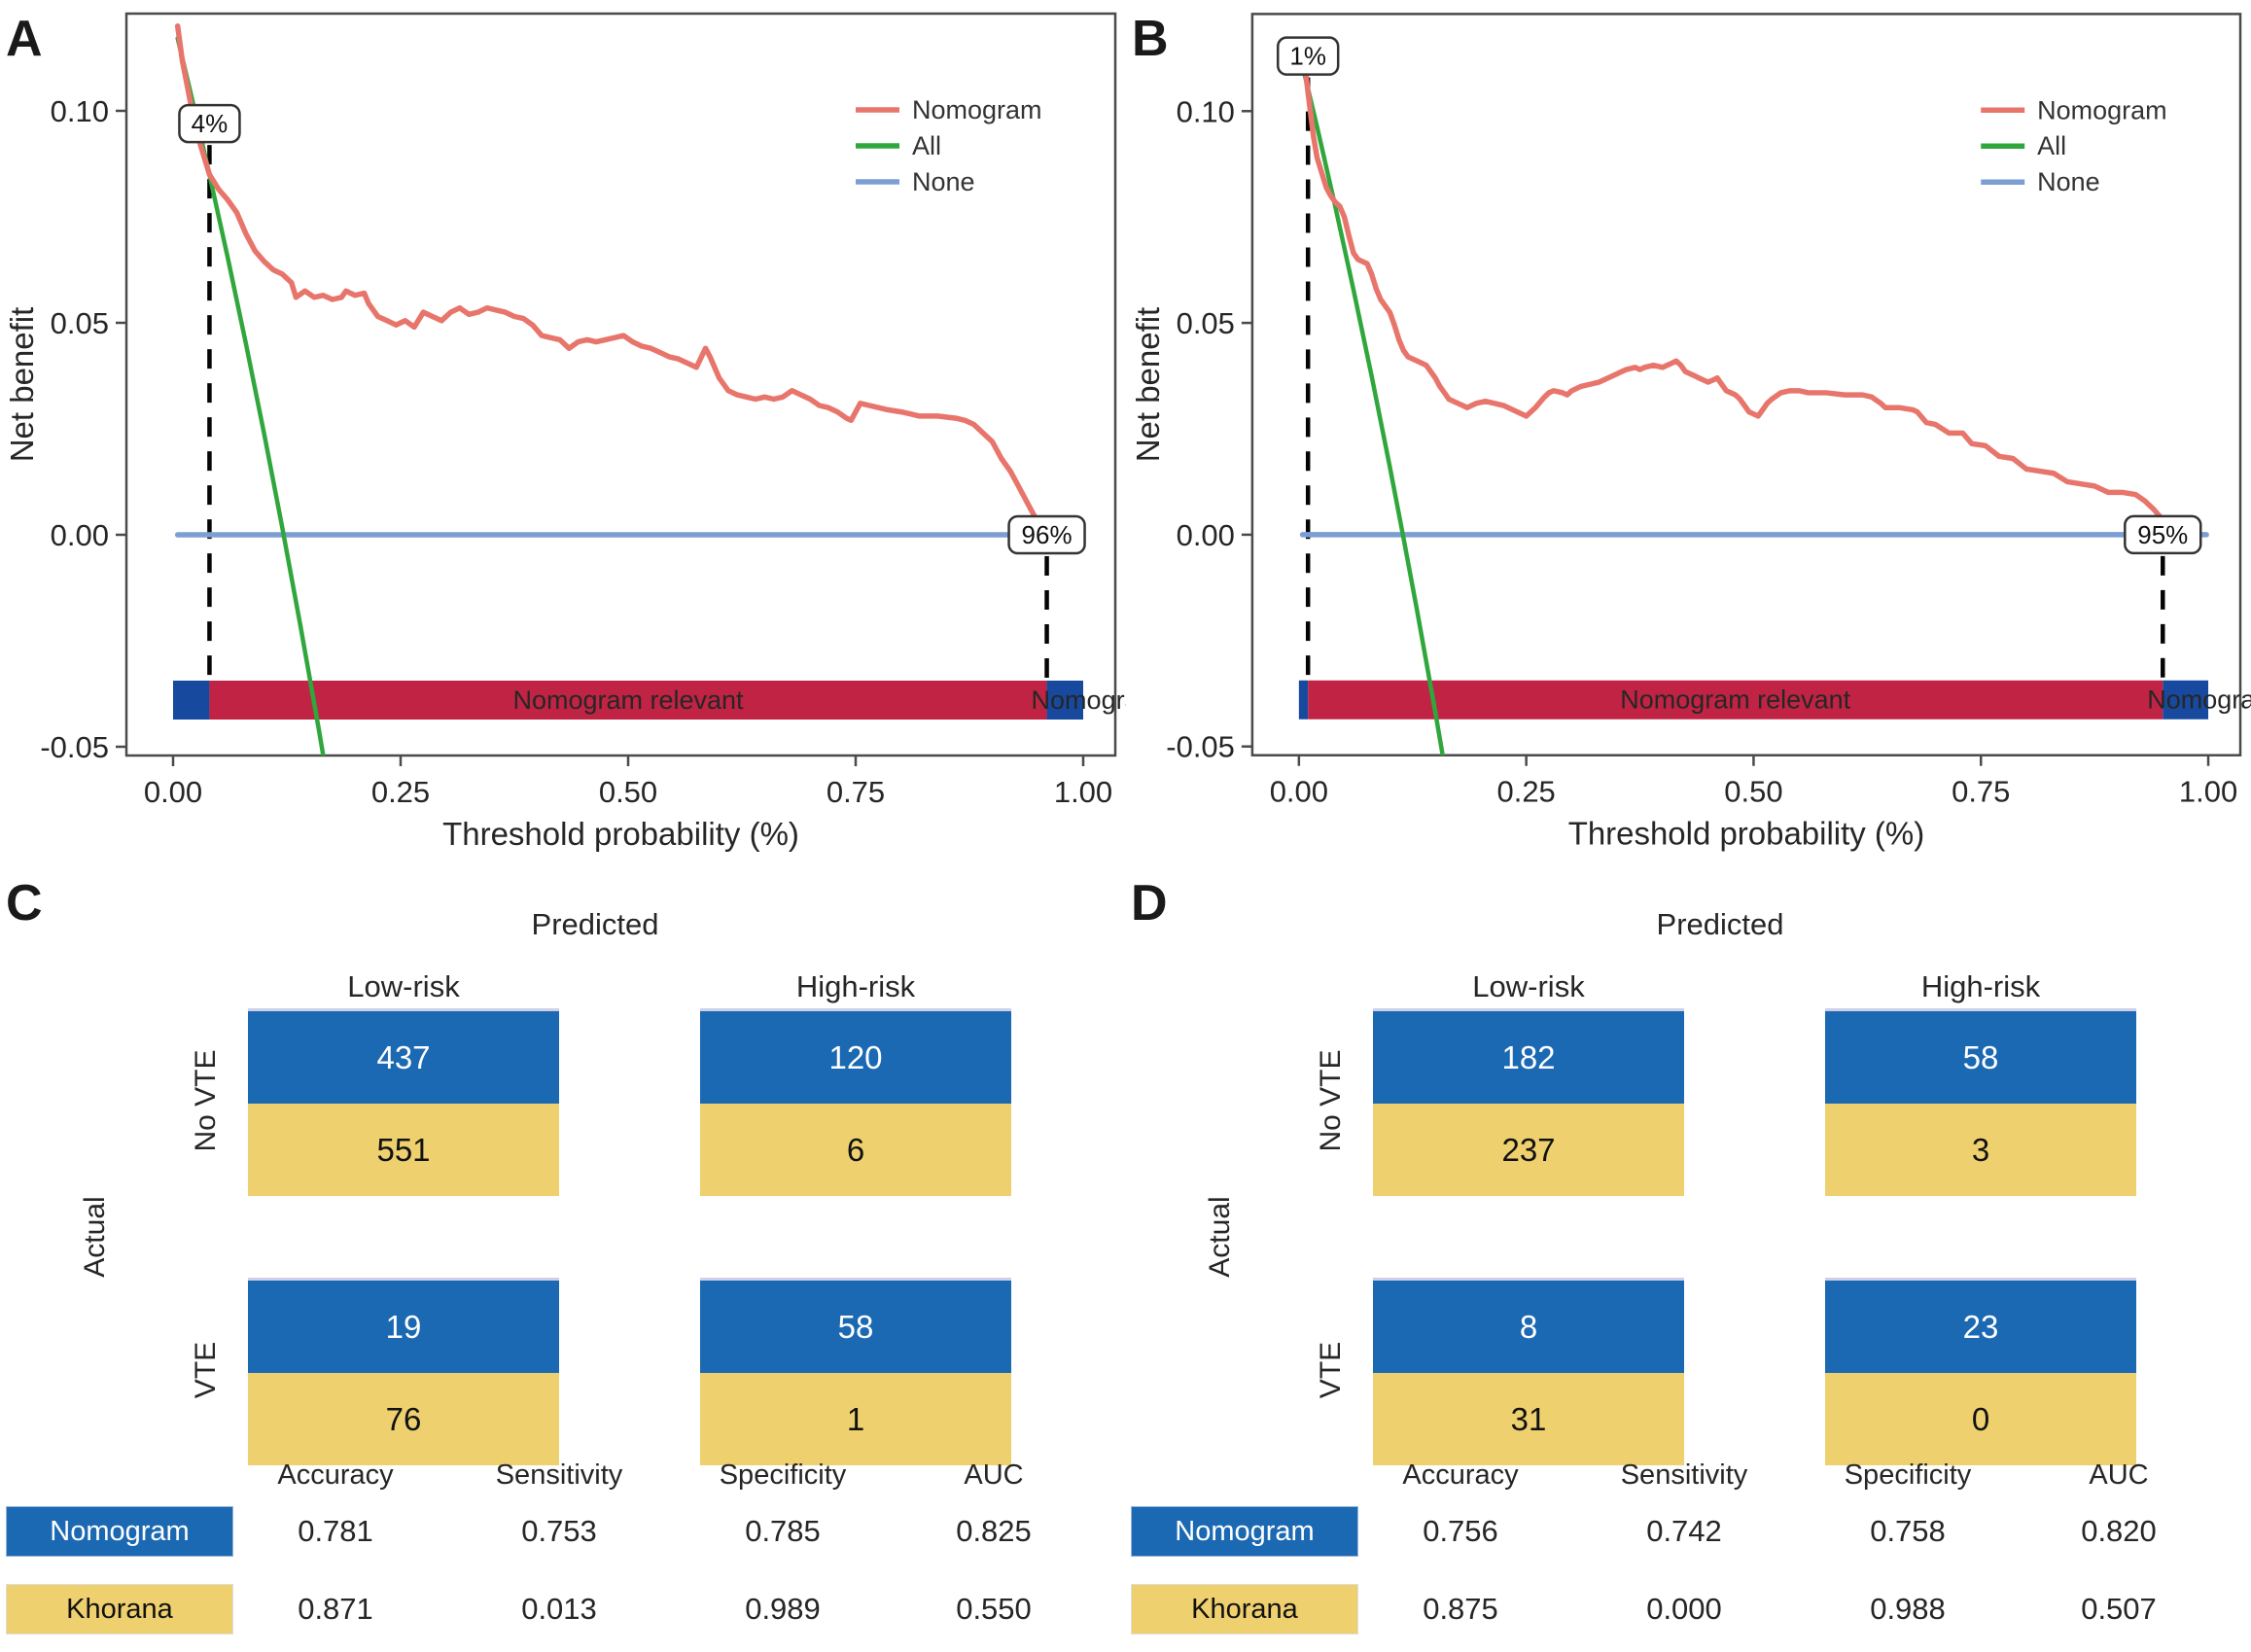 The width and height of the screenshot is (2251, 1652). Describe the element at coordinates (1908, 1531) in the screenshot. I see `nomogram-specificity: 0.758` at that location.